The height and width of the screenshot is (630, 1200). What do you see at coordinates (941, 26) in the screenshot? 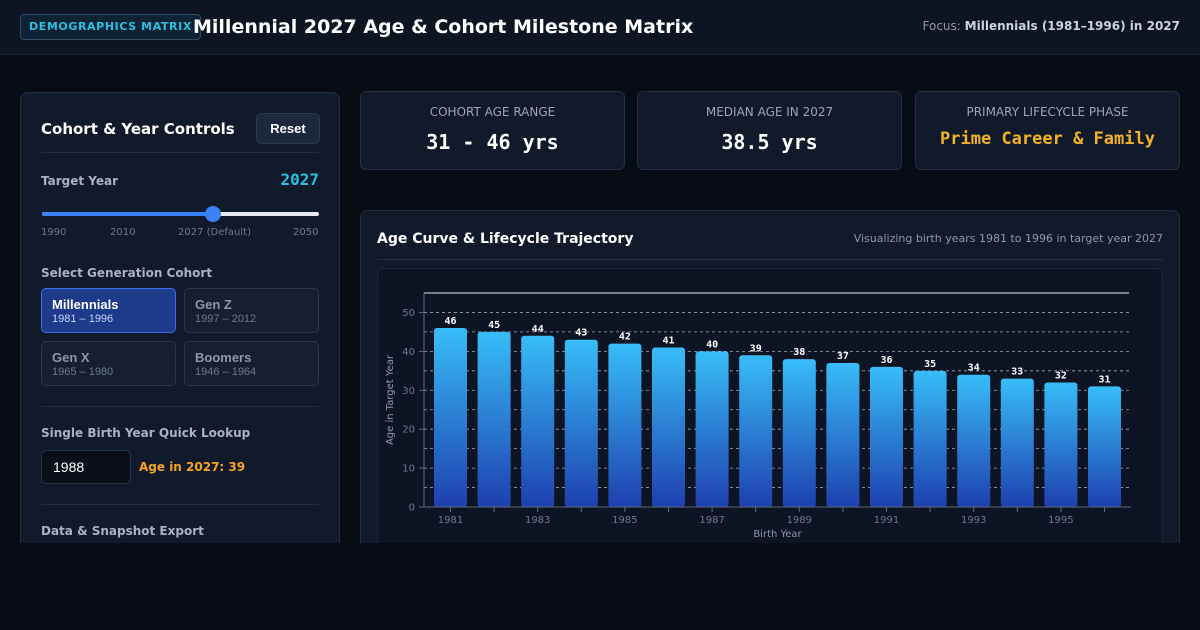
I see `focus-label: Focus:` at bounding box center [941, 26].